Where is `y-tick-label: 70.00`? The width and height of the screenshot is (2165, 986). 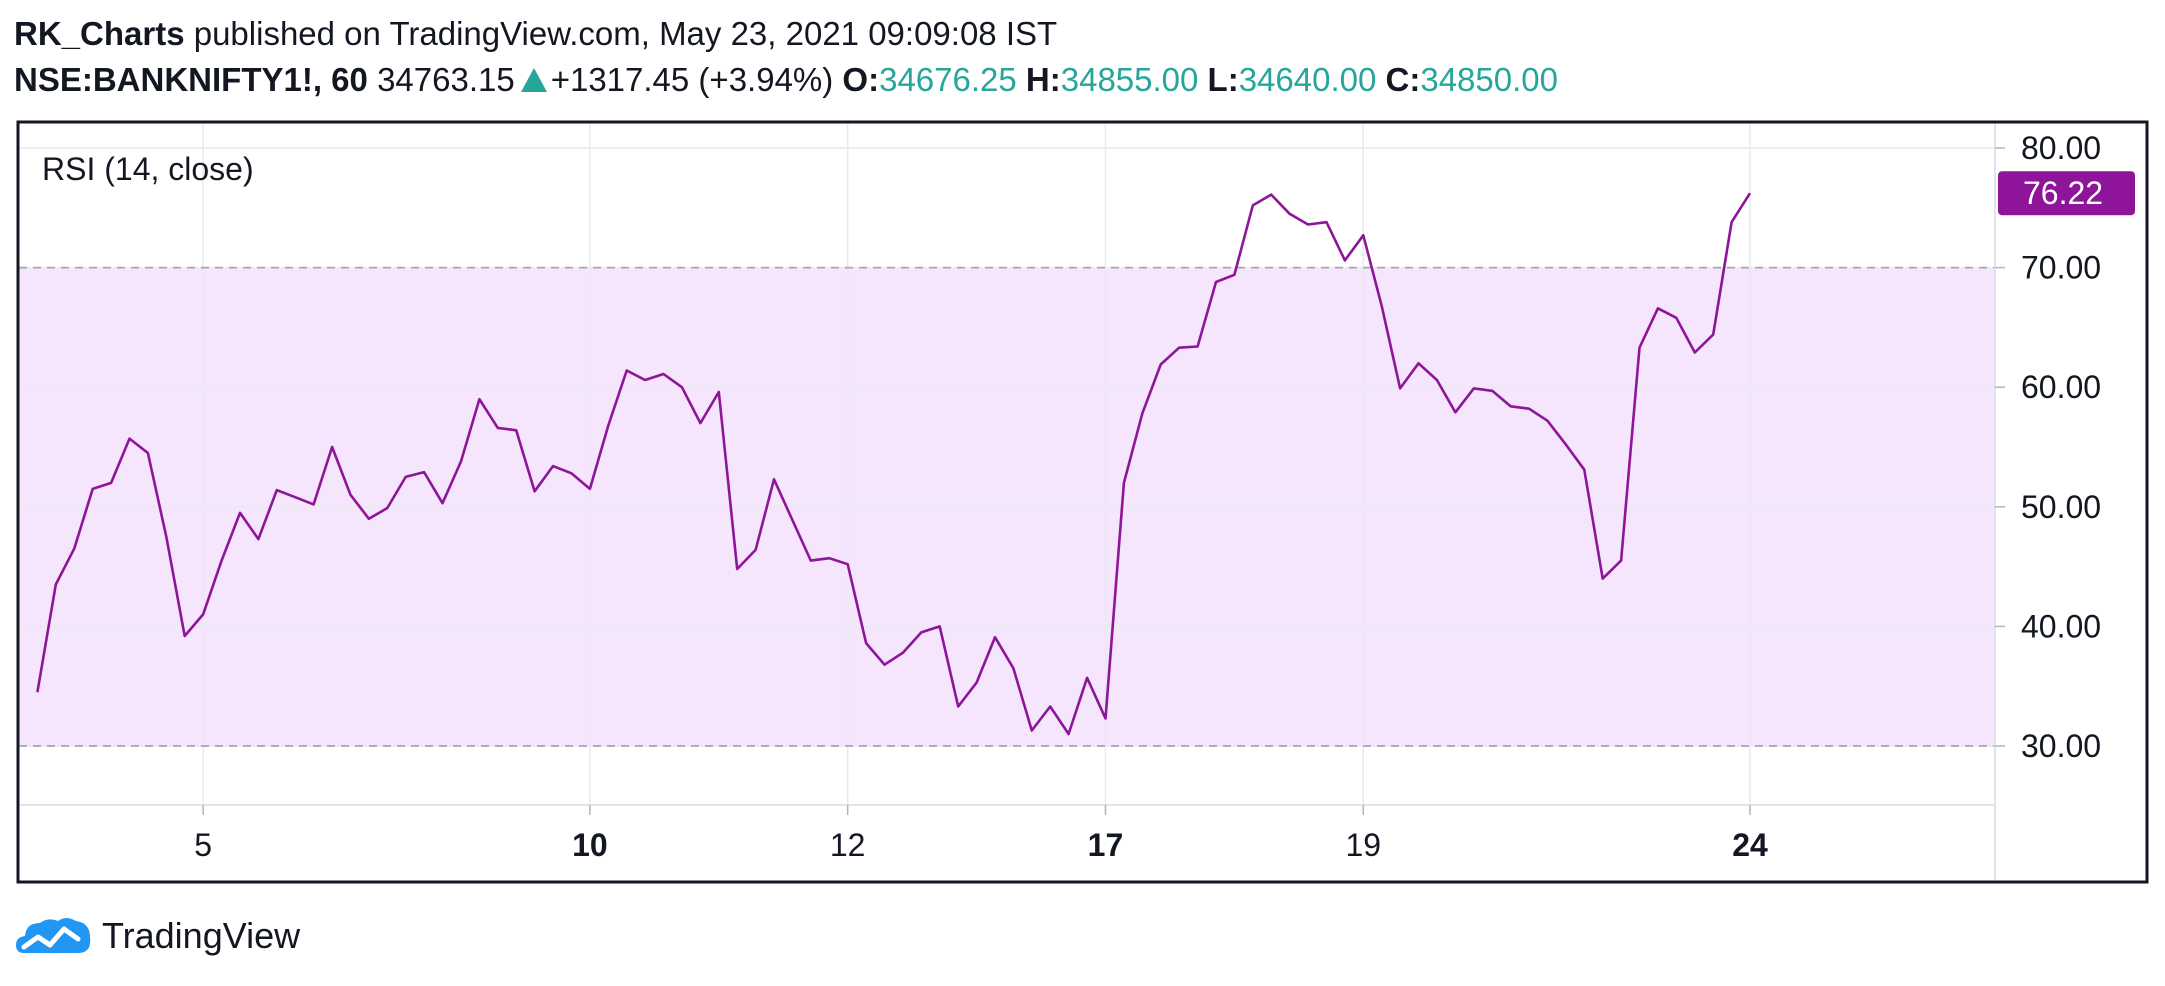 y-tick-label: 70.00 is located at coordinates (2061, 268).